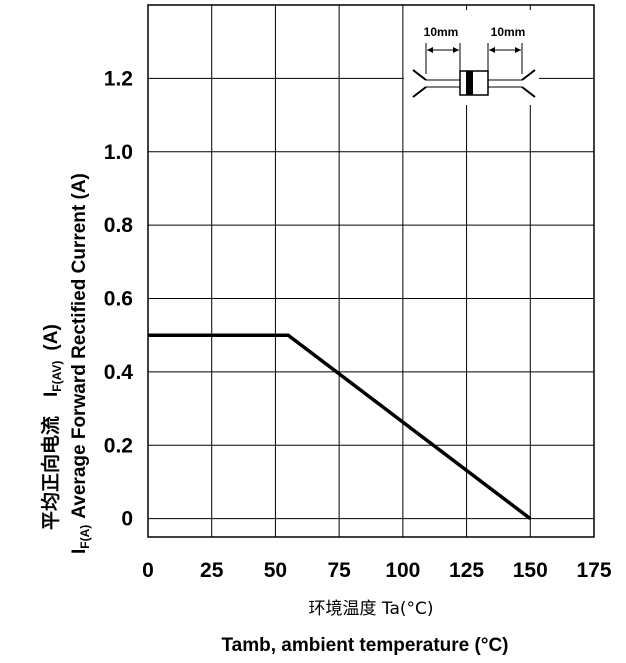 This screenshot has height=663, width=626. I want to click on x-tick-label: 50, so click(275, 570).